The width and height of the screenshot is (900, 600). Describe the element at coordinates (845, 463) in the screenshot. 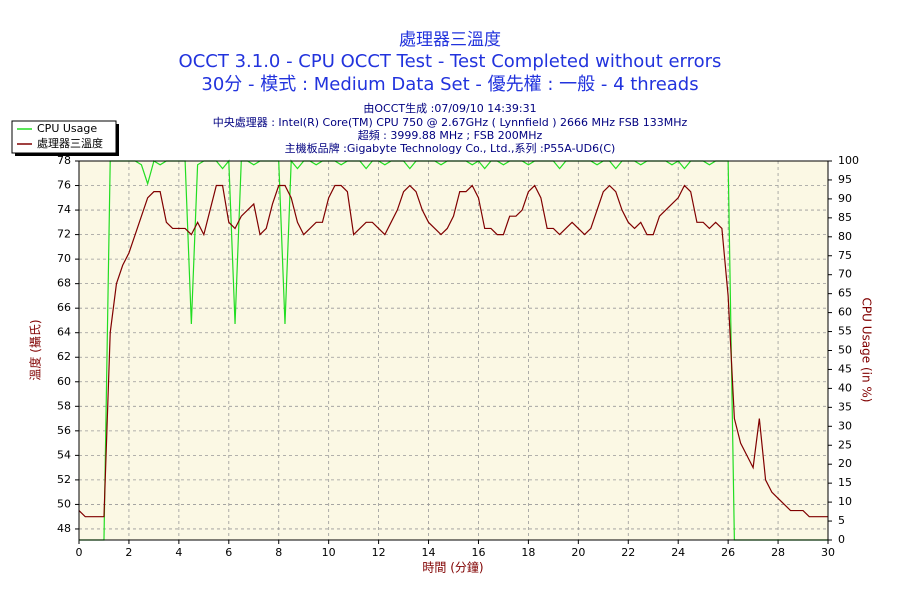

I see `y2-tick-label: 20` at that location.